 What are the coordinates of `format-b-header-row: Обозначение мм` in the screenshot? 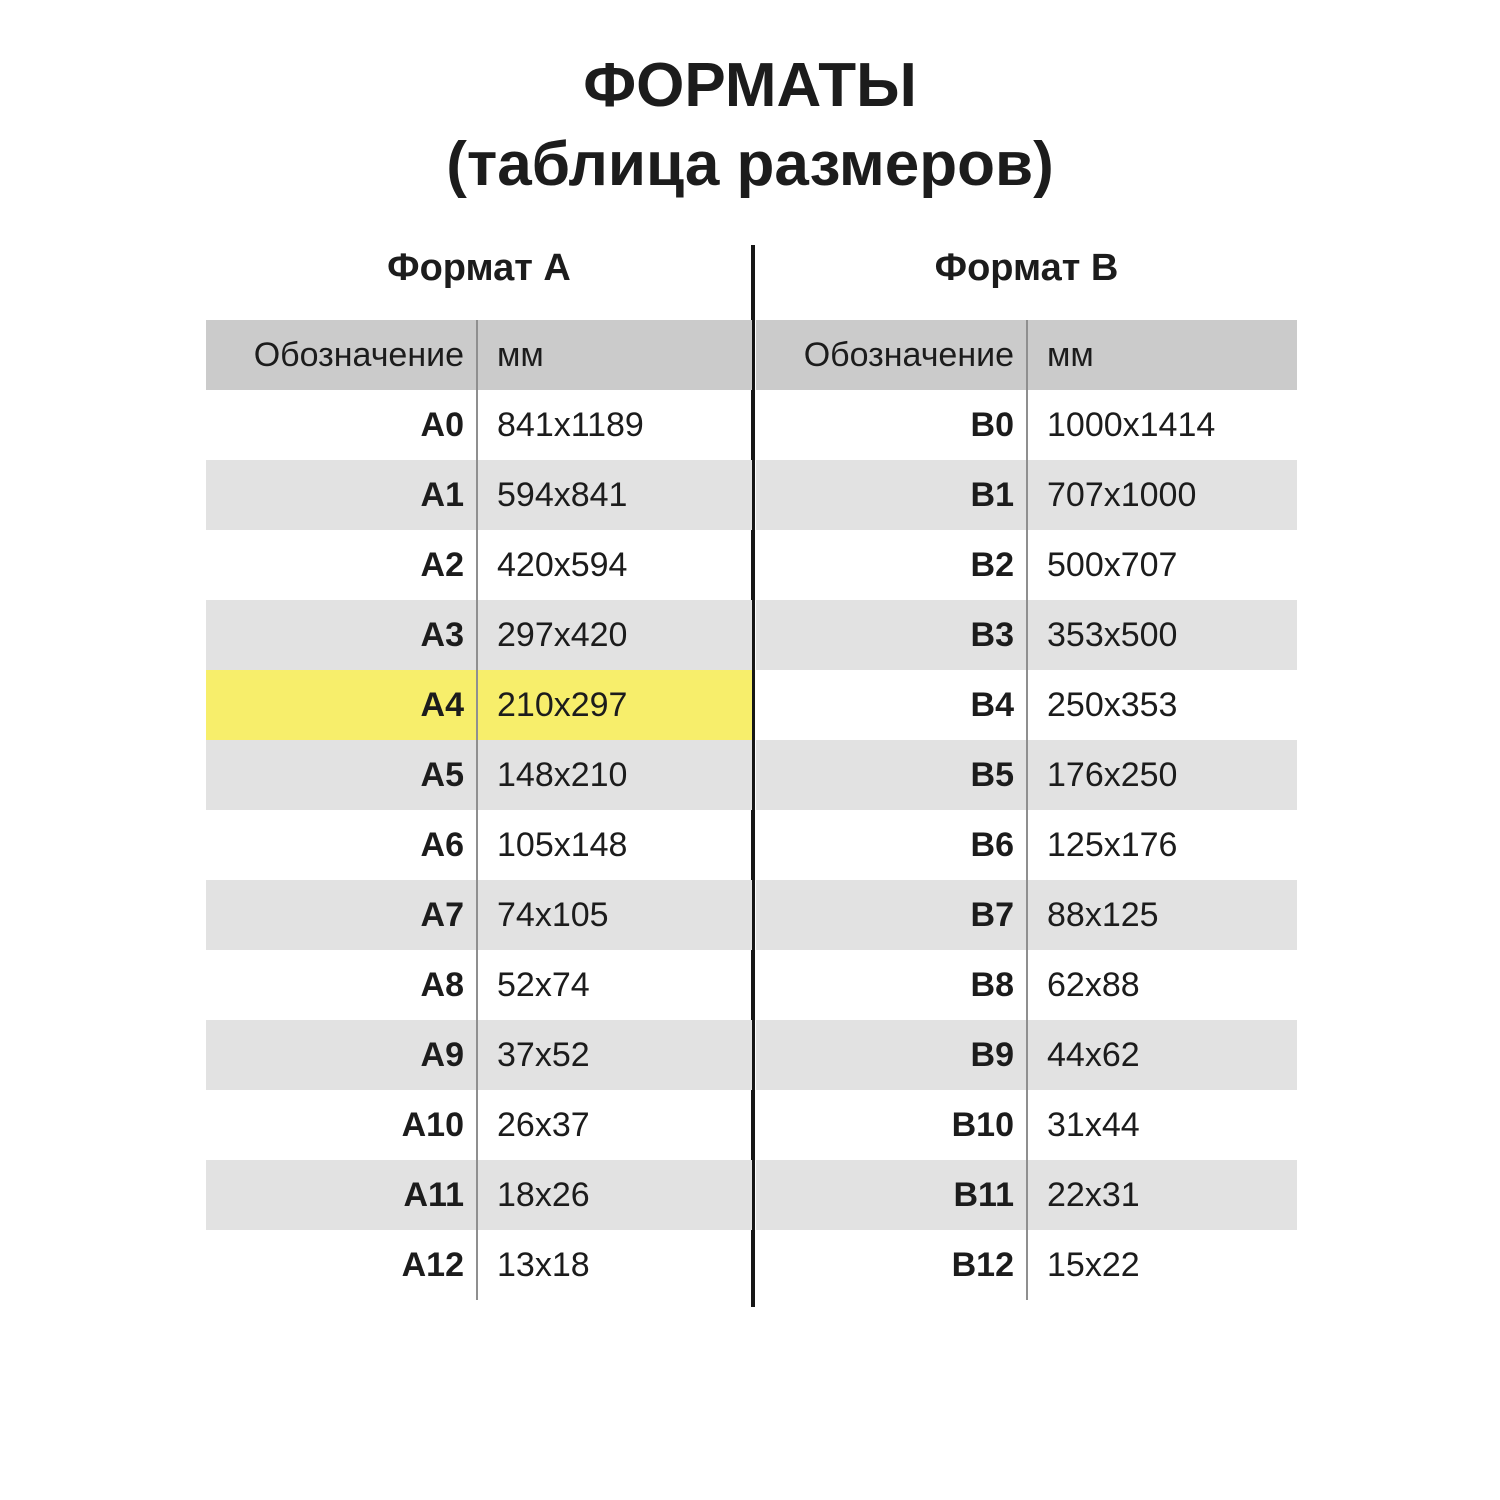 It's located at (1026, 355).